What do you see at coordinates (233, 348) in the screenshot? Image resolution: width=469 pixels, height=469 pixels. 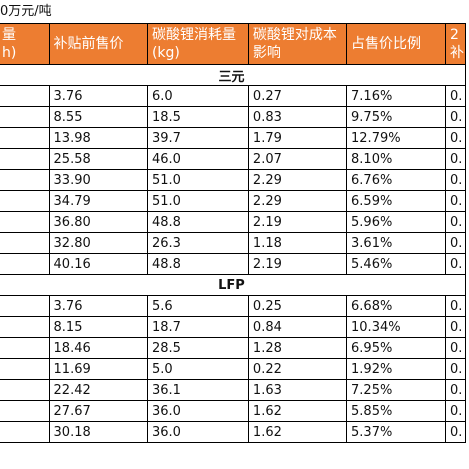 I see `table-row: 18.46 28.5 1.28 6.95% 0.` at bounding box center [233, 348].